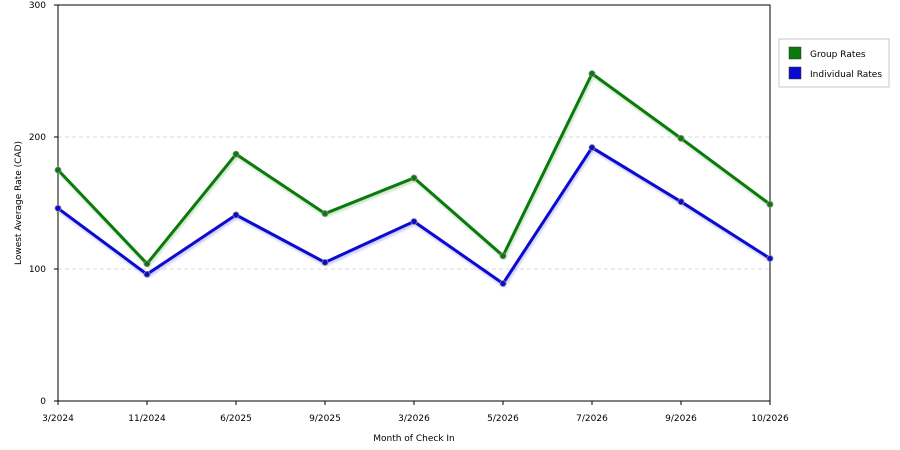  I want to click on x-tick-label: 5/2026, so click(503, 419).